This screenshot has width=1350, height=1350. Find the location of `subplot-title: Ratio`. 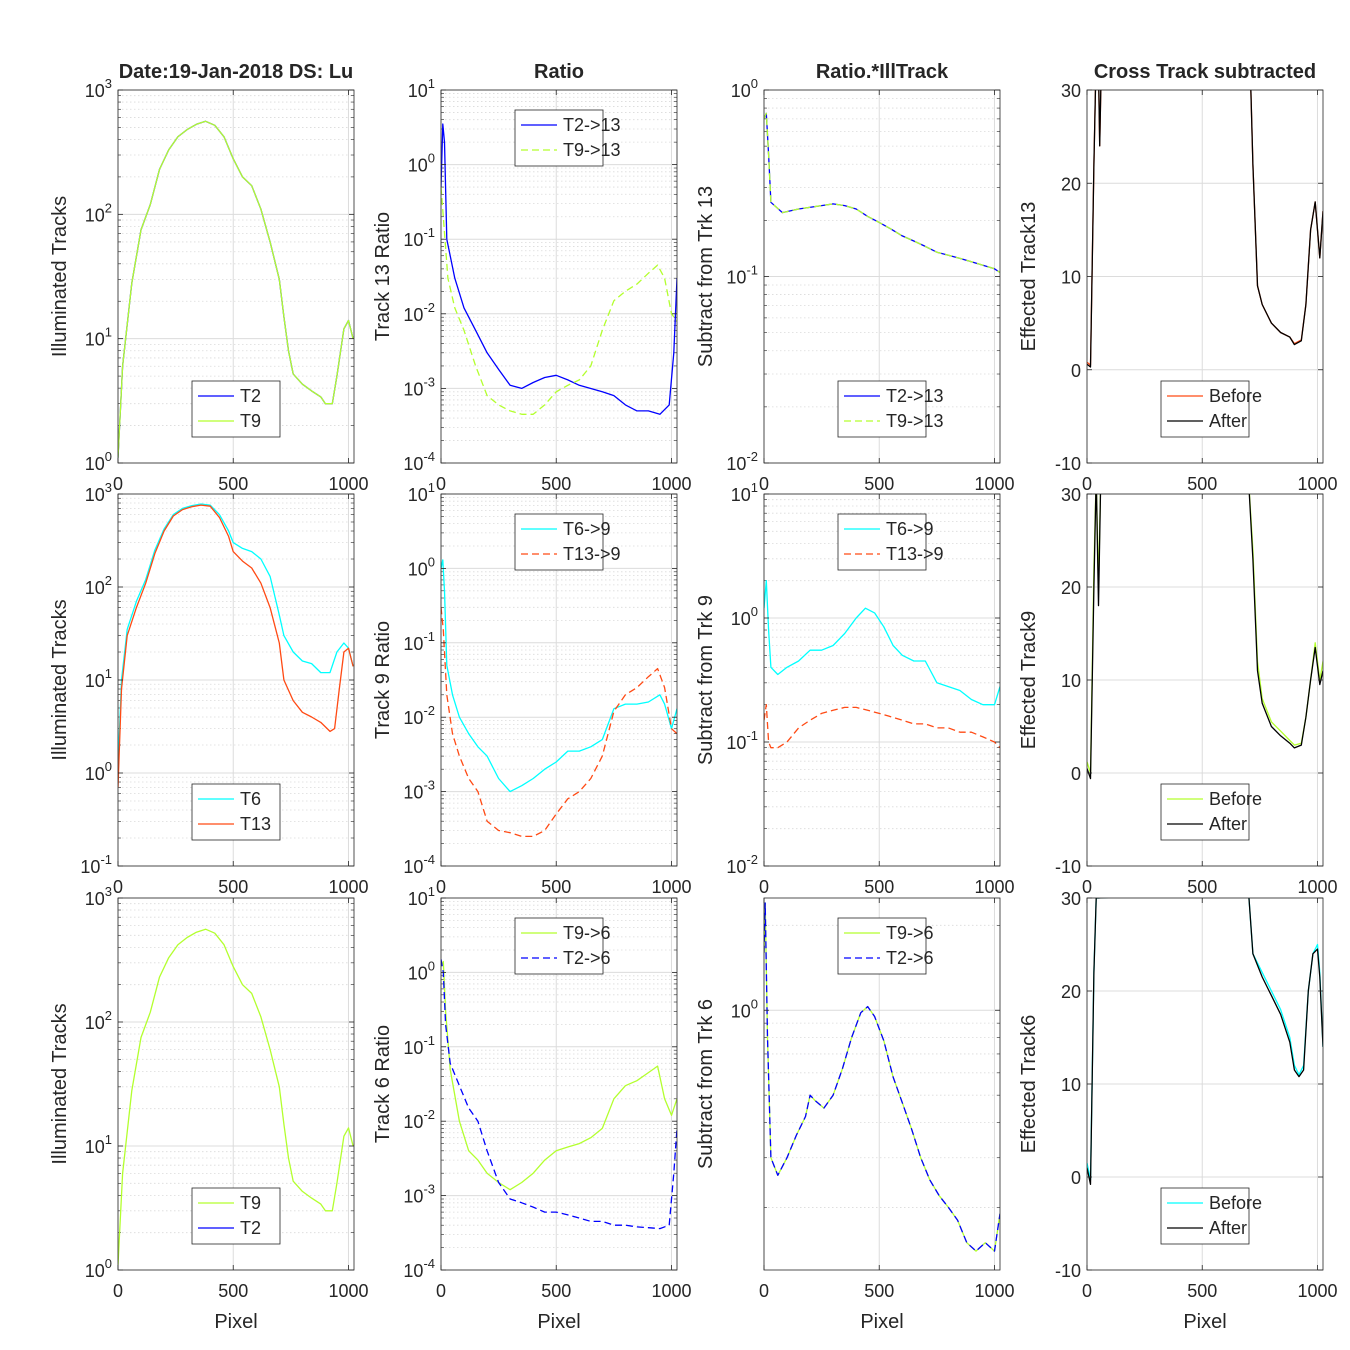

subplot-title: Ratio is located at coordinates (559, 72).